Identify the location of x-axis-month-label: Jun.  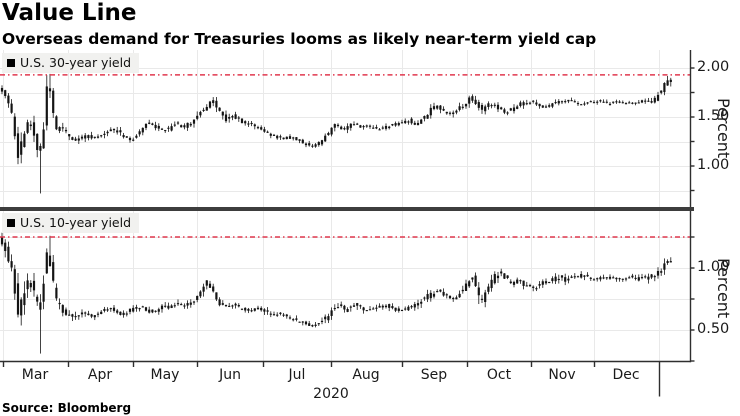
(230, 375).